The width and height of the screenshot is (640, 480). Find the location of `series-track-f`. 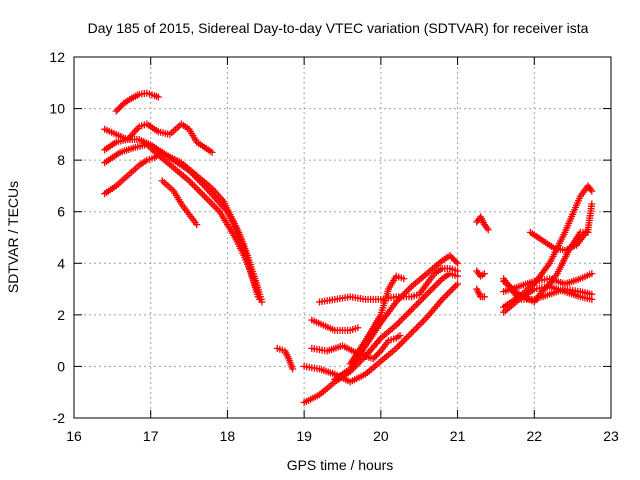

series-track-f is located at coordinates (179, 203).